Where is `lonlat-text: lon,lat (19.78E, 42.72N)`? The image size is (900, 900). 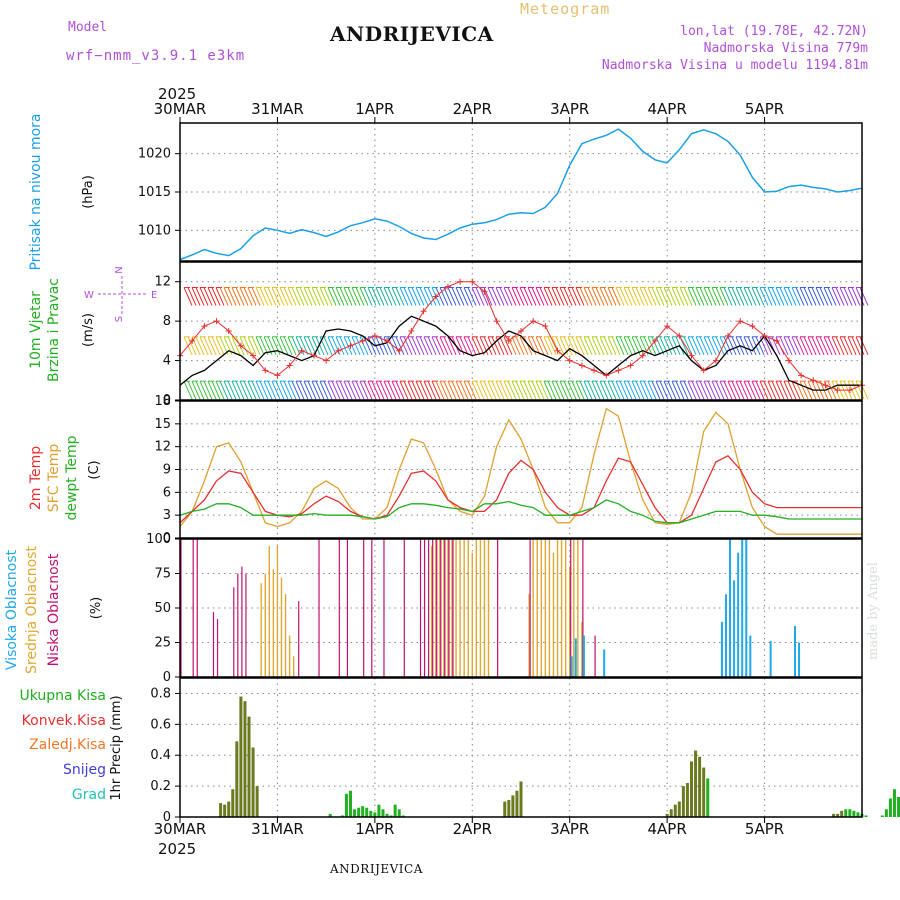 lonlat-text: lon,lat (19.78E, 42.72N) is located at coordinates (774, 31).